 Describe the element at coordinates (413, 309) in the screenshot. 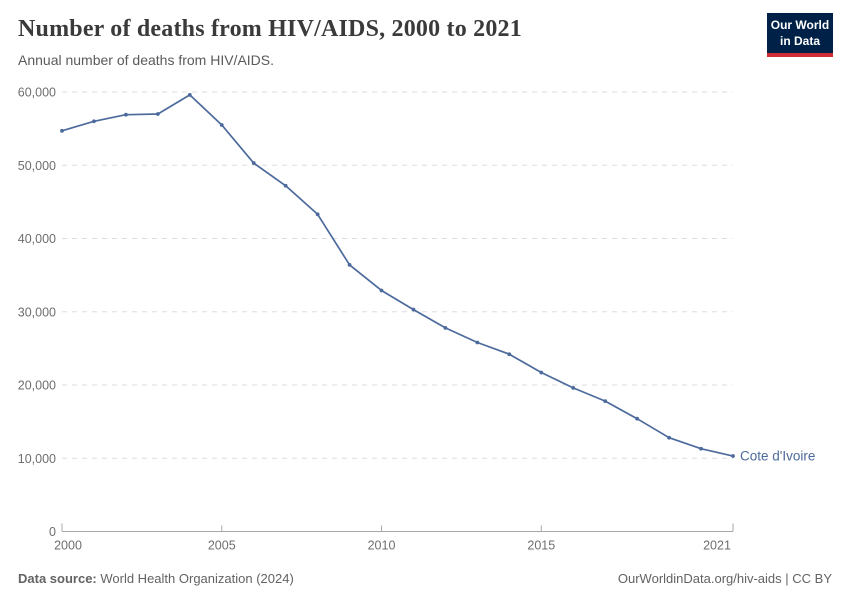

I see `data-point-2011` at that location.